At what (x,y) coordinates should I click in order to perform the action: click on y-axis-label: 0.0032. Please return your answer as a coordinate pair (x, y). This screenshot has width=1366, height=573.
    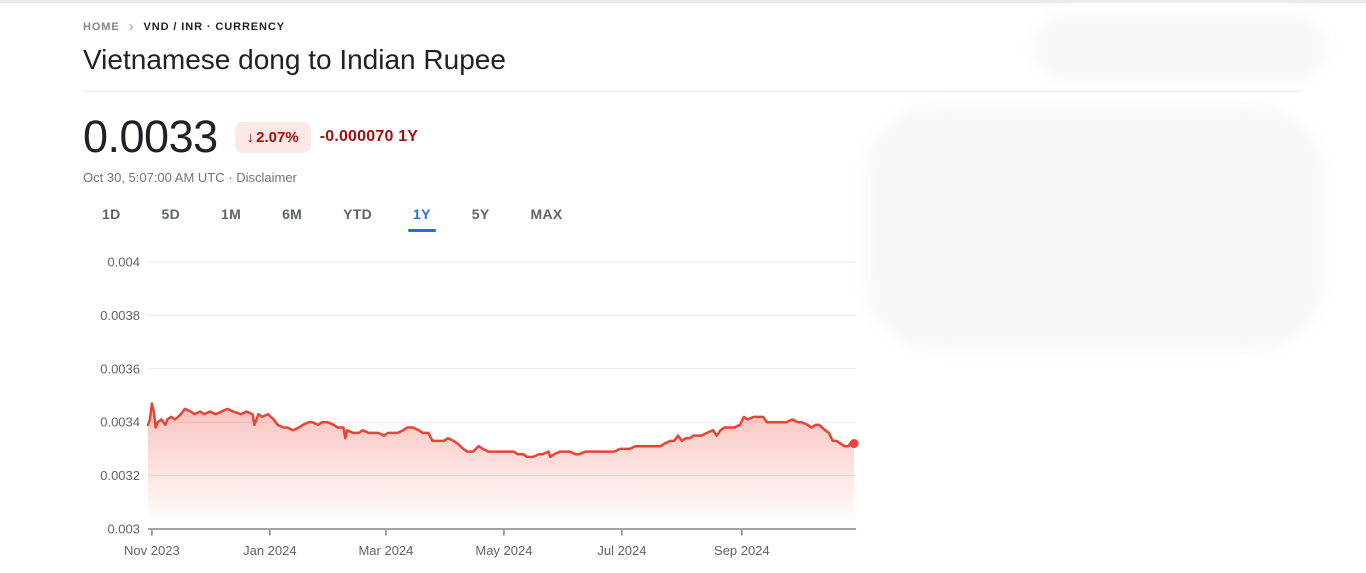
    Looking at the image, I should click on (120, 475).